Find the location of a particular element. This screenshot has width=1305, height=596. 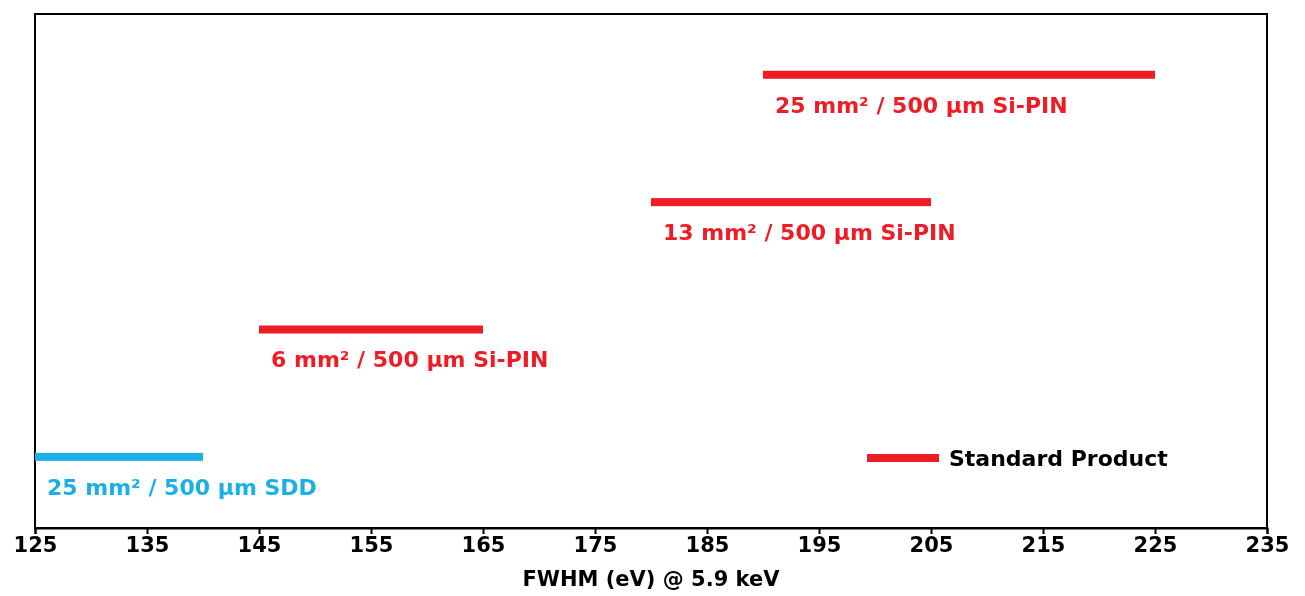

x-tick-label: 125 is located at coordinates (35, 544).